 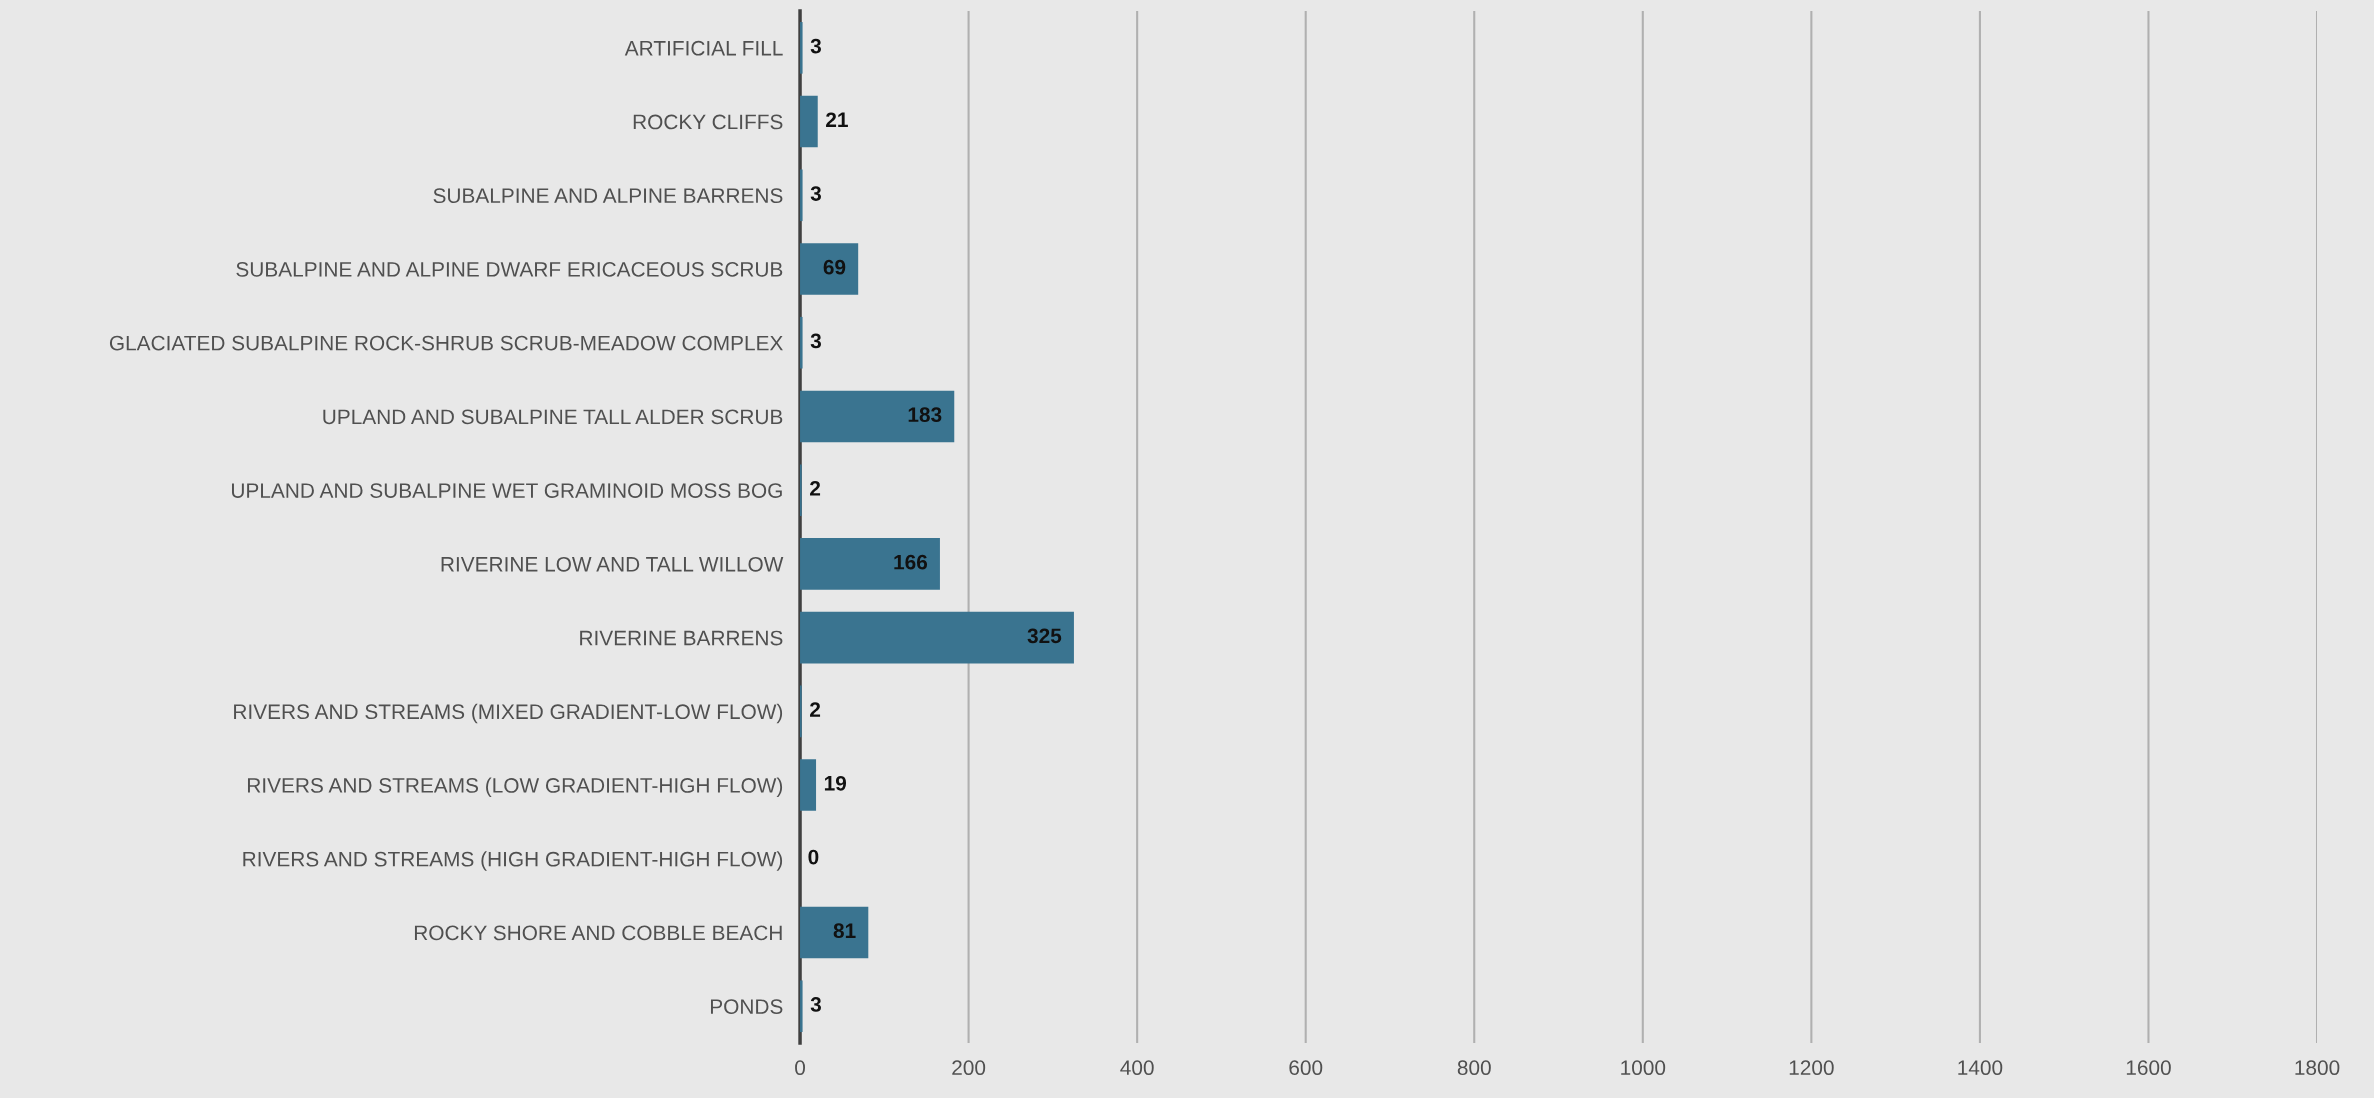 What do you see at coordinates (515, 787) in the screenshot?
I see `y-tick-label: RIVERS AND STREAMS (LOW GRADIENT-HIGH FLOW)` at bounding box center [515, 787].